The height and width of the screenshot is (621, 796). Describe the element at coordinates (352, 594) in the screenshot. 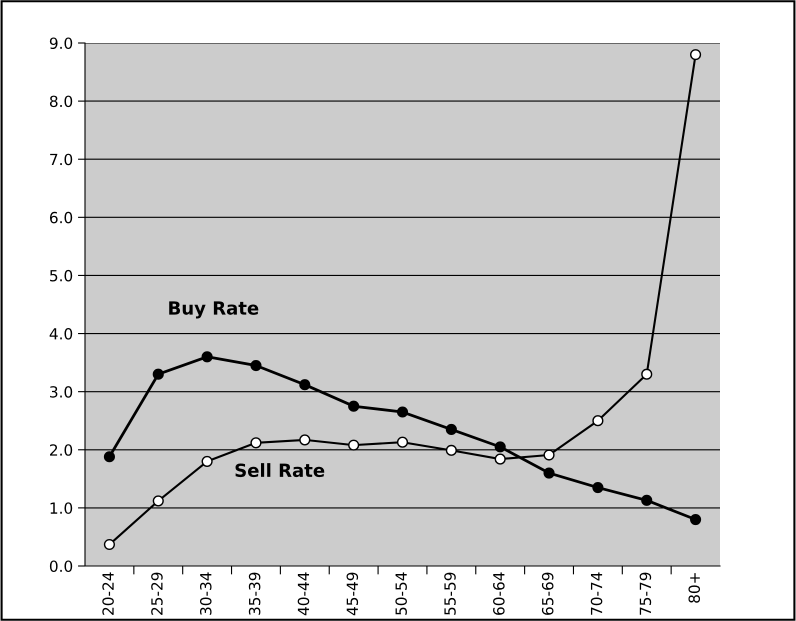

I see `x-tick-label: 45-49` at that location.